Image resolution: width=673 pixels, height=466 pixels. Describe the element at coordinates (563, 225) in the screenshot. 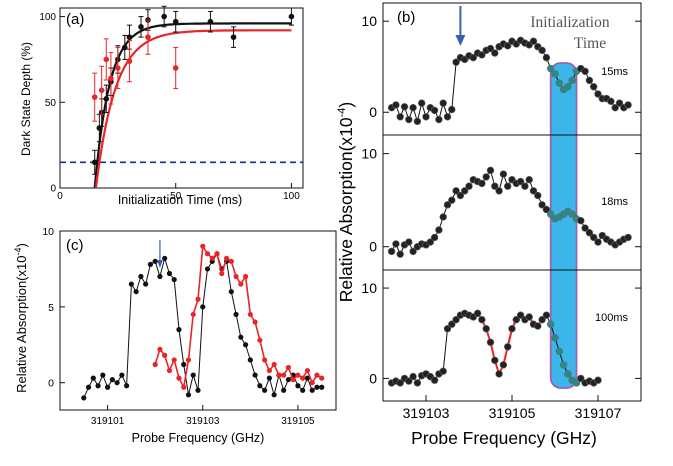

I see `highlight-band` at that location.